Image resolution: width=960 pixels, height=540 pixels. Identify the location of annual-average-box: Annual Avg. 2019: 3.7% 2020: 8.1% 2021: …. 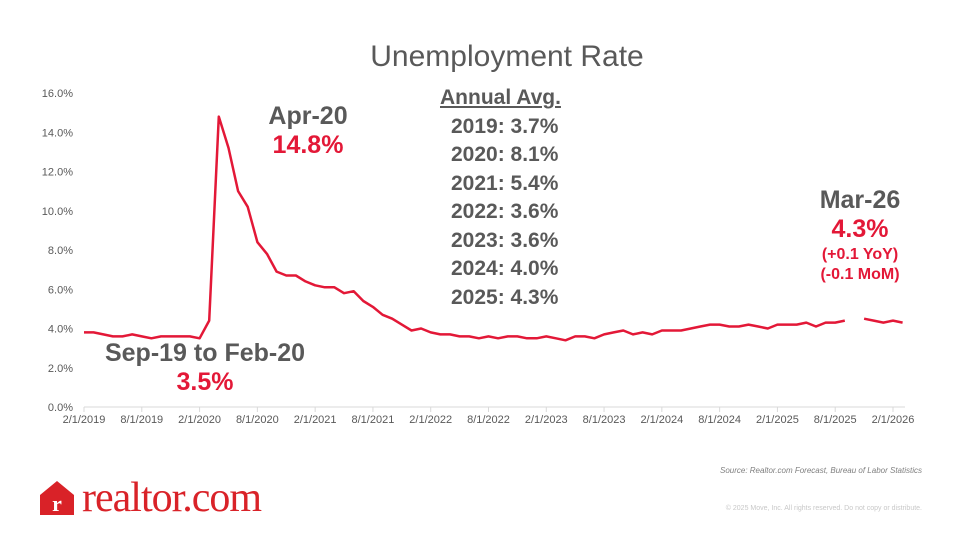
(500, 198).